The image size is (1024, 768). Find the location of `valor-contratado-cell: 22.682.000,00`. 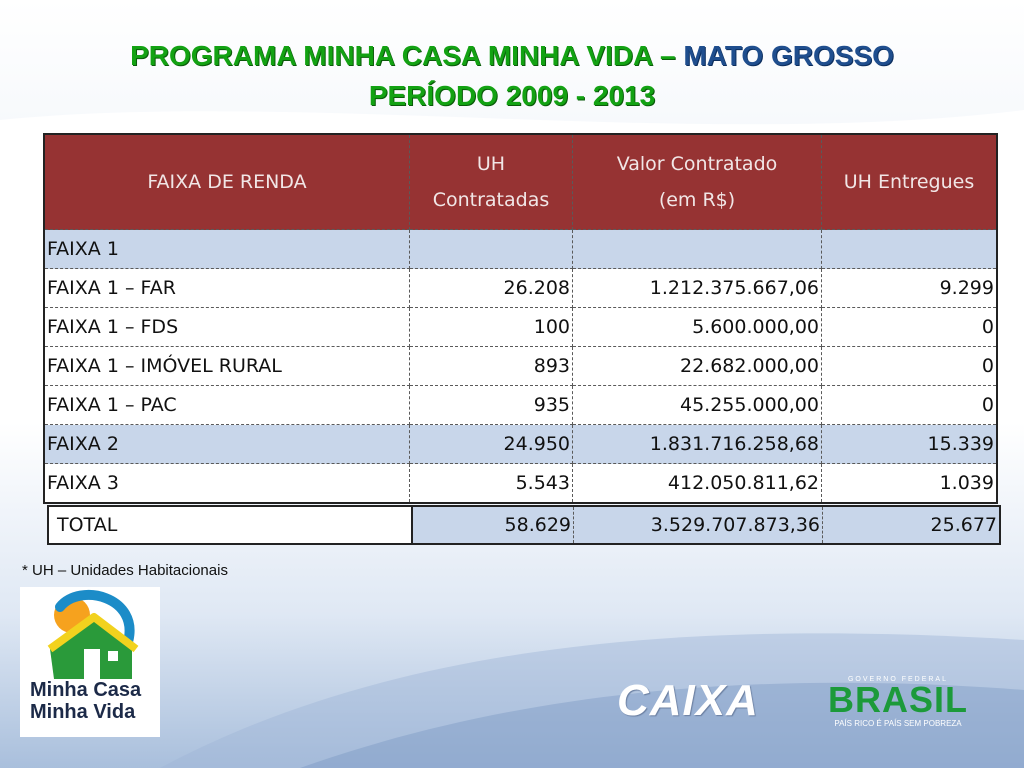

valor-contratado-cell: 22.682.000,00 is located at coordinates (697, 366).